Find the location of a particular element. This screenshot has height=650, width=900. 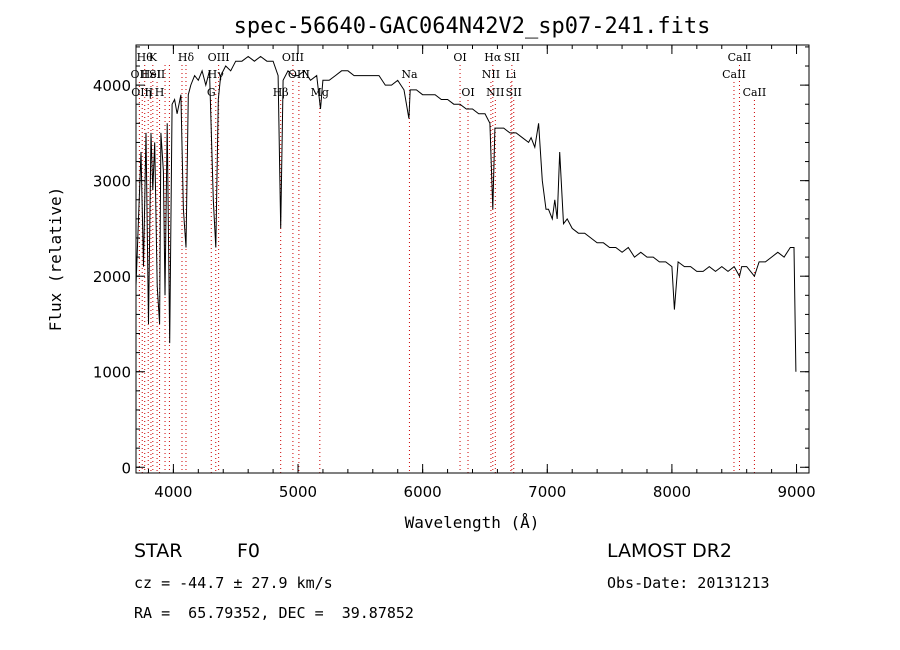

x-tick-label: 9000 is located at coordinates (796, 492).